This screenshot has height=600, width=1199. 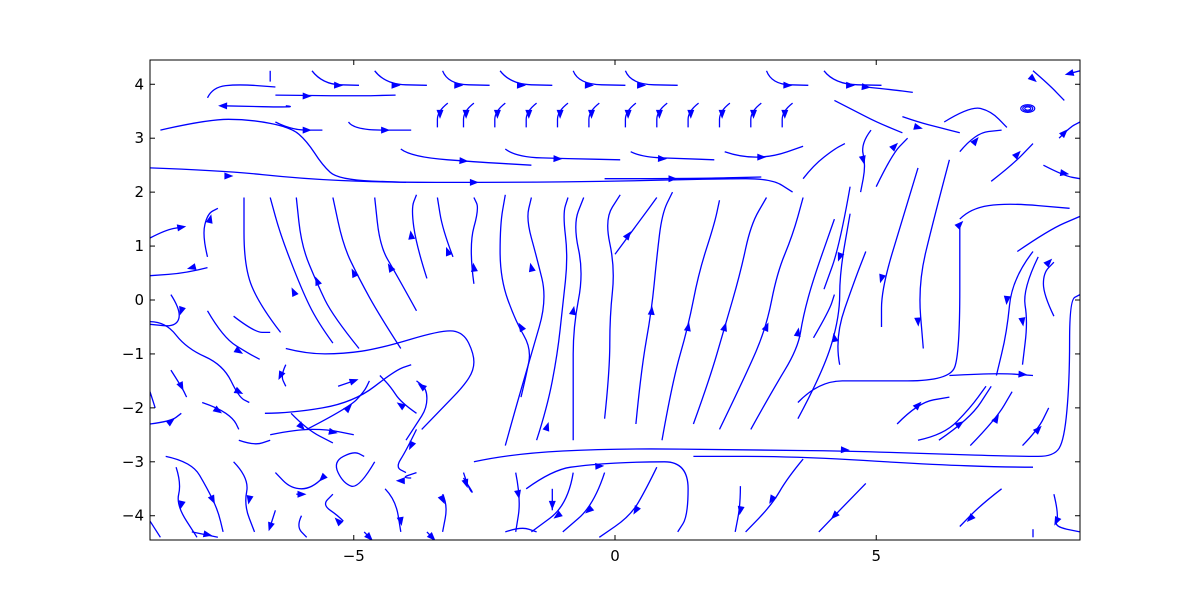 I want to click on y-tick-label: −1, so click(x=133, y=354).